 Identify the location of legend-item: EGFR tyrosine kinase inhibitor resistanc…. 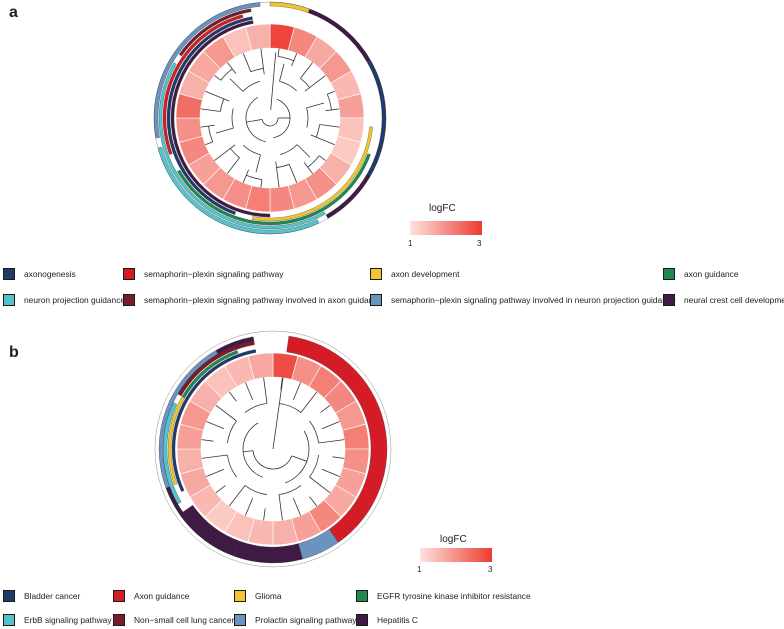
(443, 596).